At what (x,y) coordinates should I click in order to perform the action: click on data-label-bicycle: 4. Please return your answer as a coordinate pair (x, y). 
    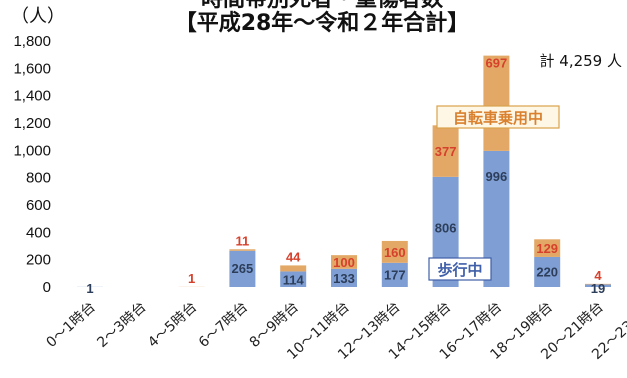
    Looking at the image, I should click on (598, 275).